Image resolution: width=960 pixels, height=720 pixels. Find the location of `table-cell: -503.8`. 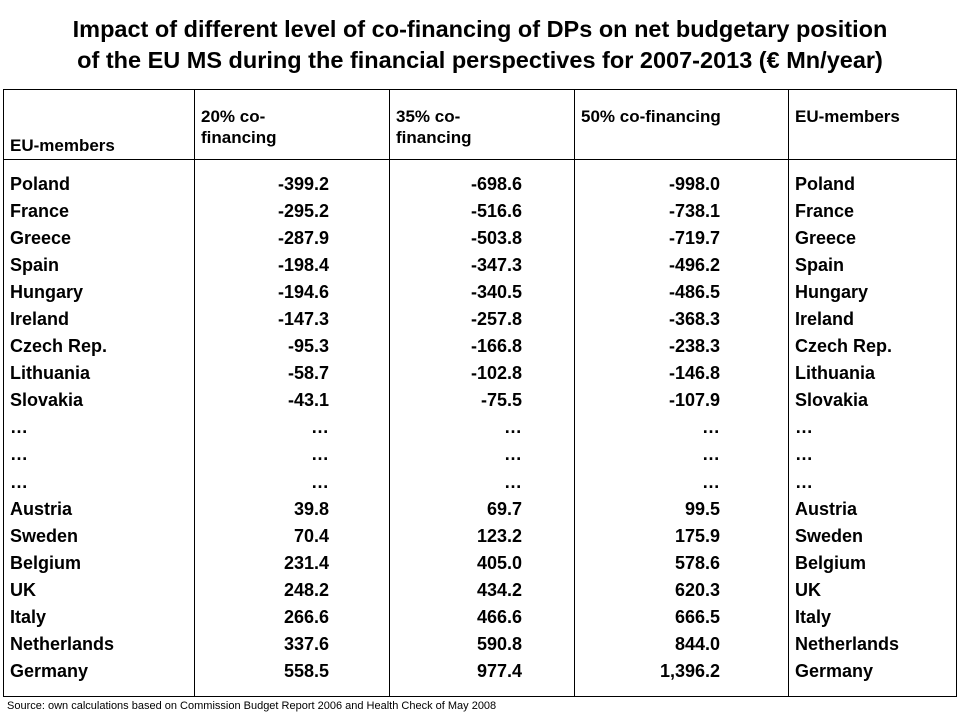

table-cell: -503.8 is located at coordinates (496, 238).